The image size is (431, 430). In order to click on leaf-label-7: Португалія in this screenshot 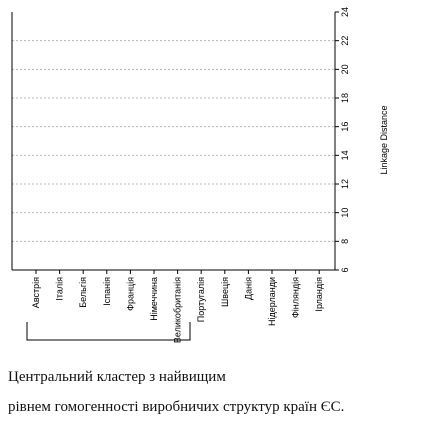, I will do `click(201, 299)`.